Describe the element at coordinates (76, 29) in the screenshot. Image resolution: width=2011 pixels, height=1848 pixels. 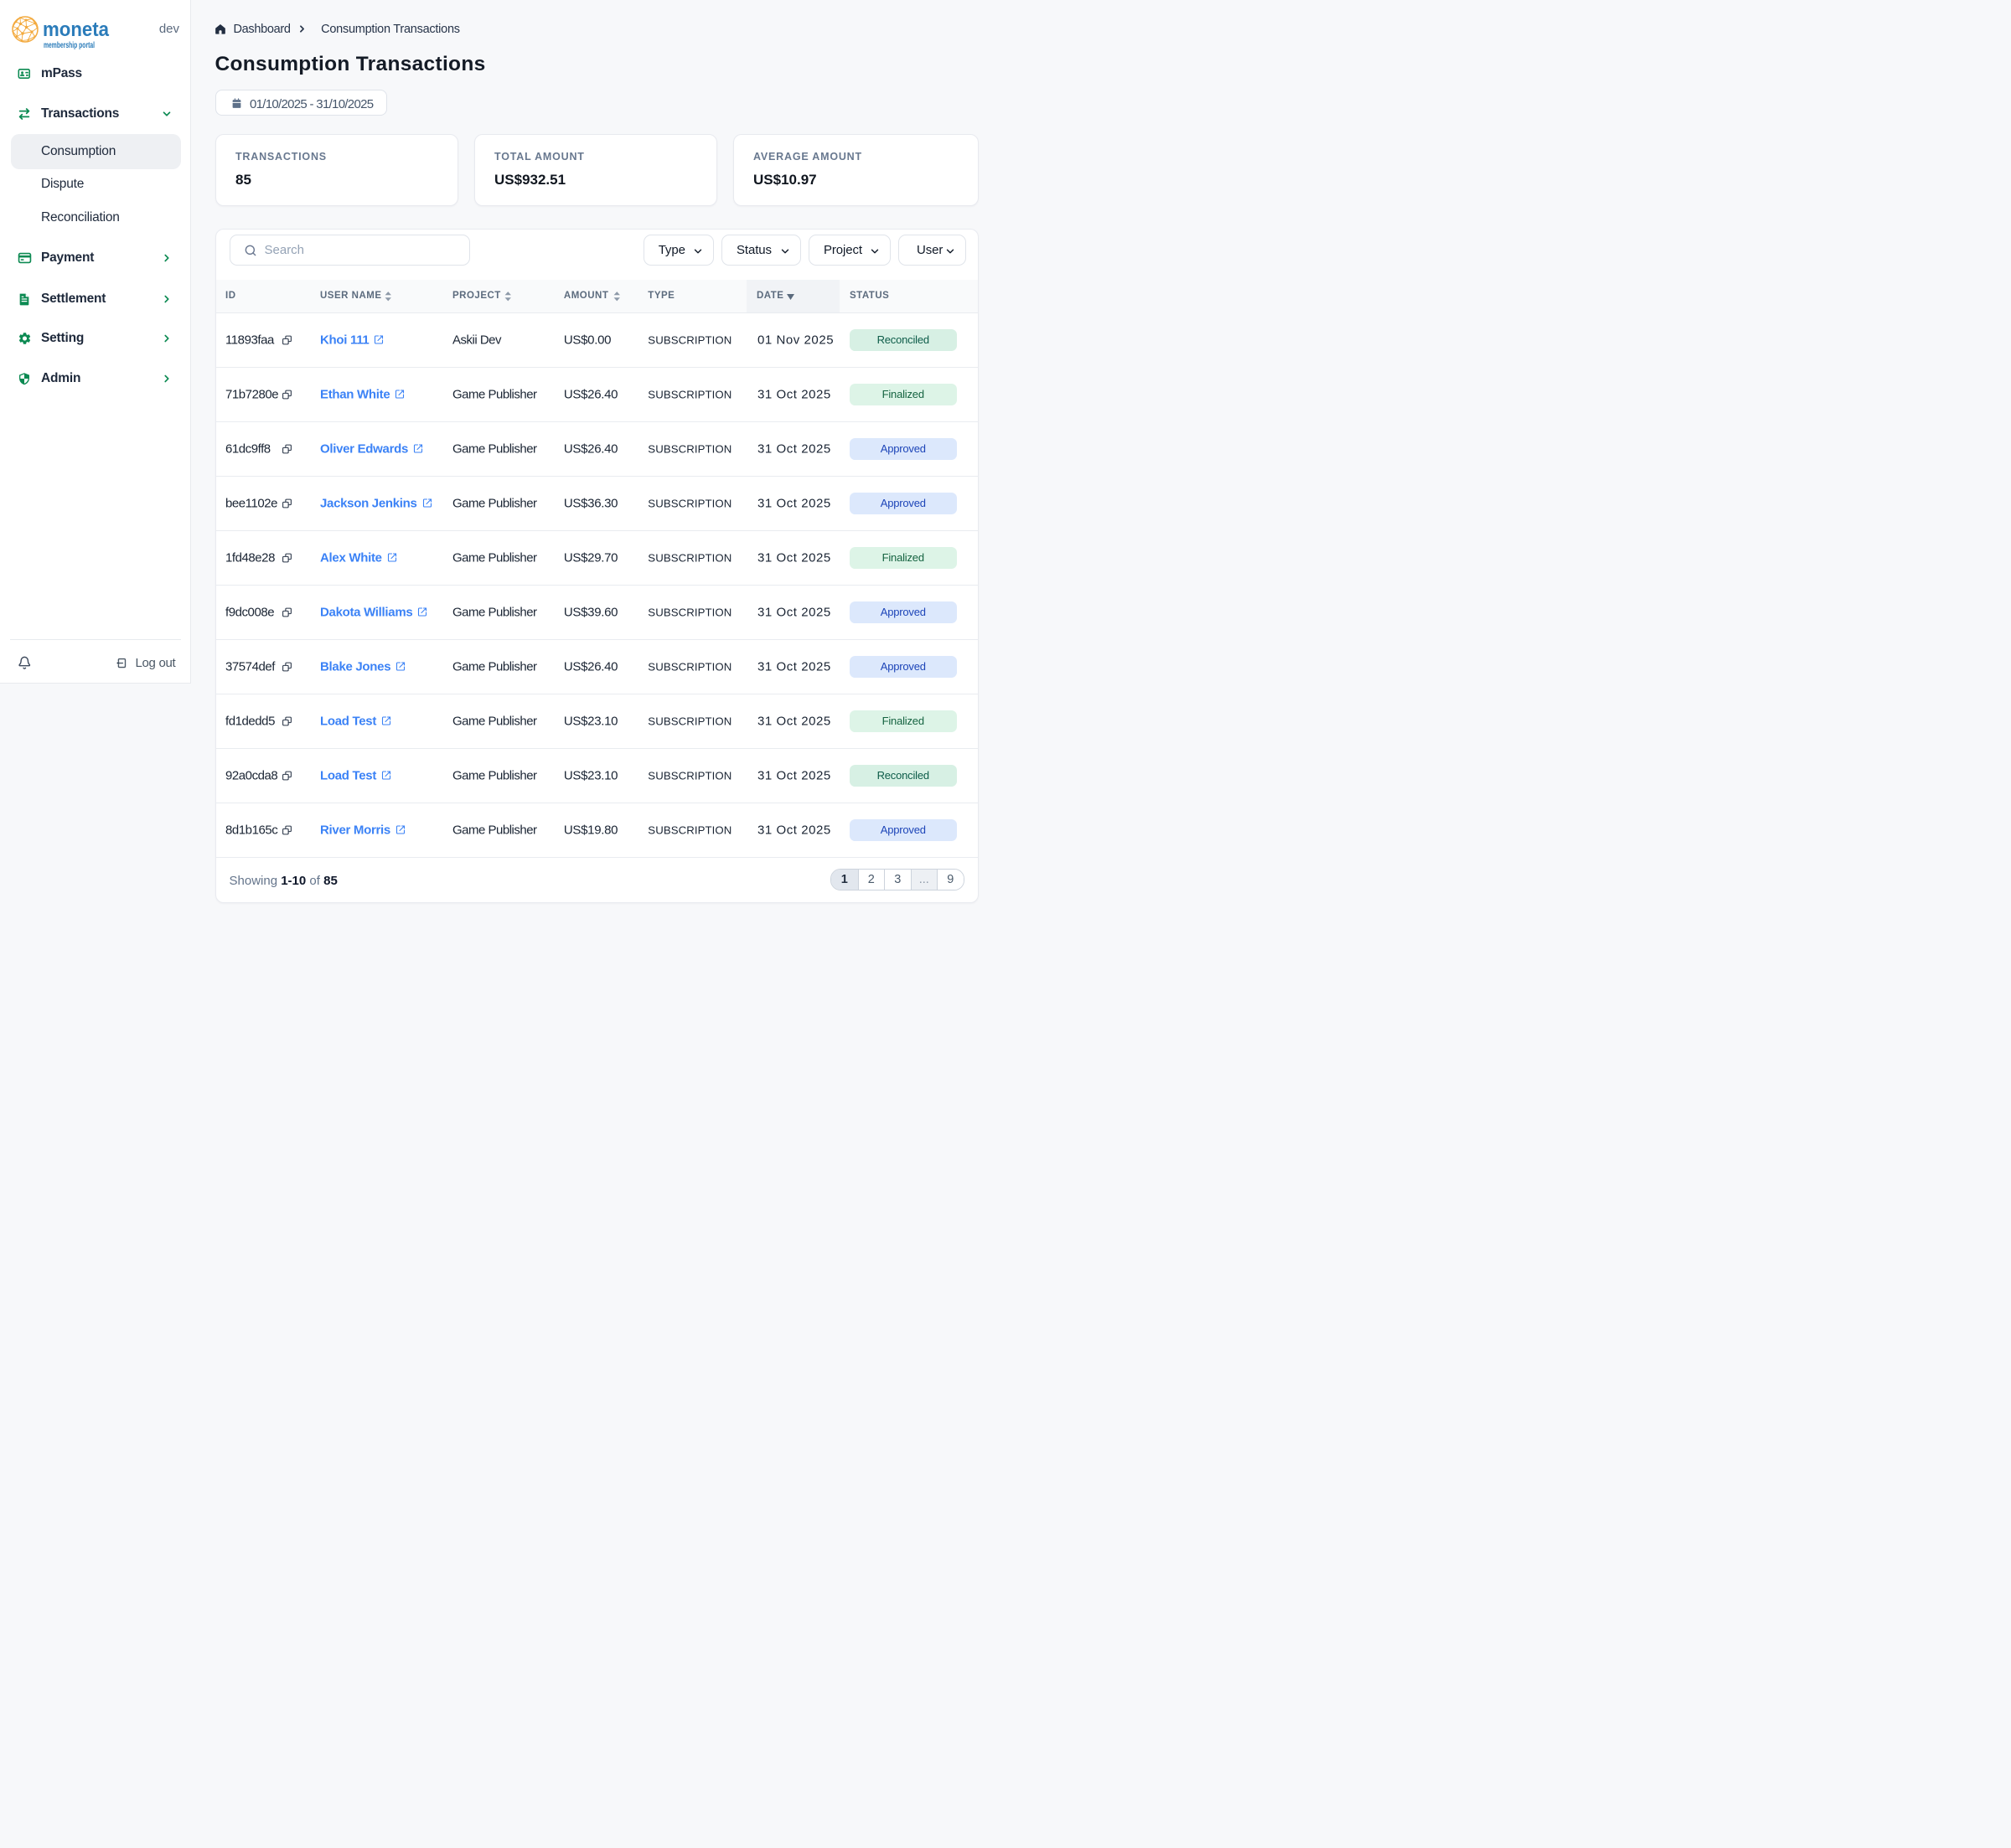
I see `svg-text: moneta` at that location.